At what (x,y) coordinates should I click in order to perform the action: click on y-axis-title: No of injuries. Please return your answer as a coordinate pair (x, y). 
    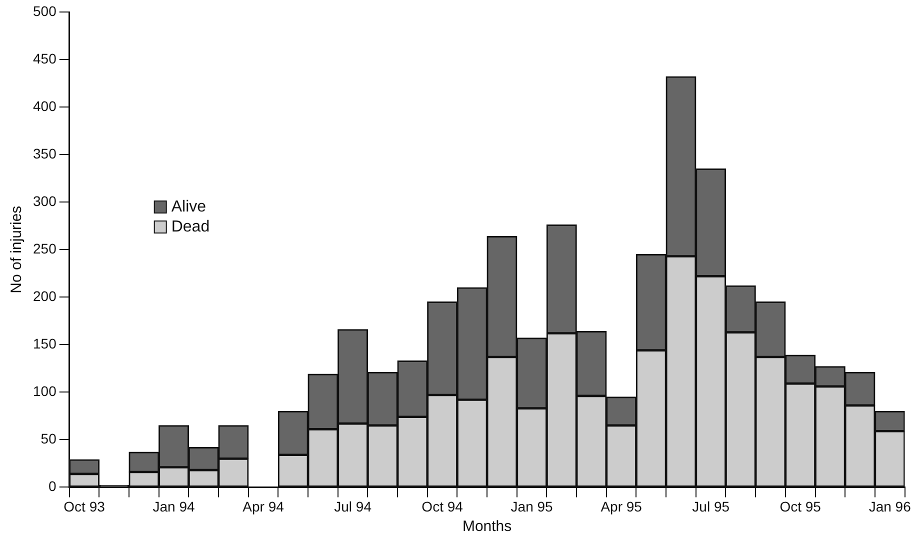
    Looking at the image, I should click on (17, 250).